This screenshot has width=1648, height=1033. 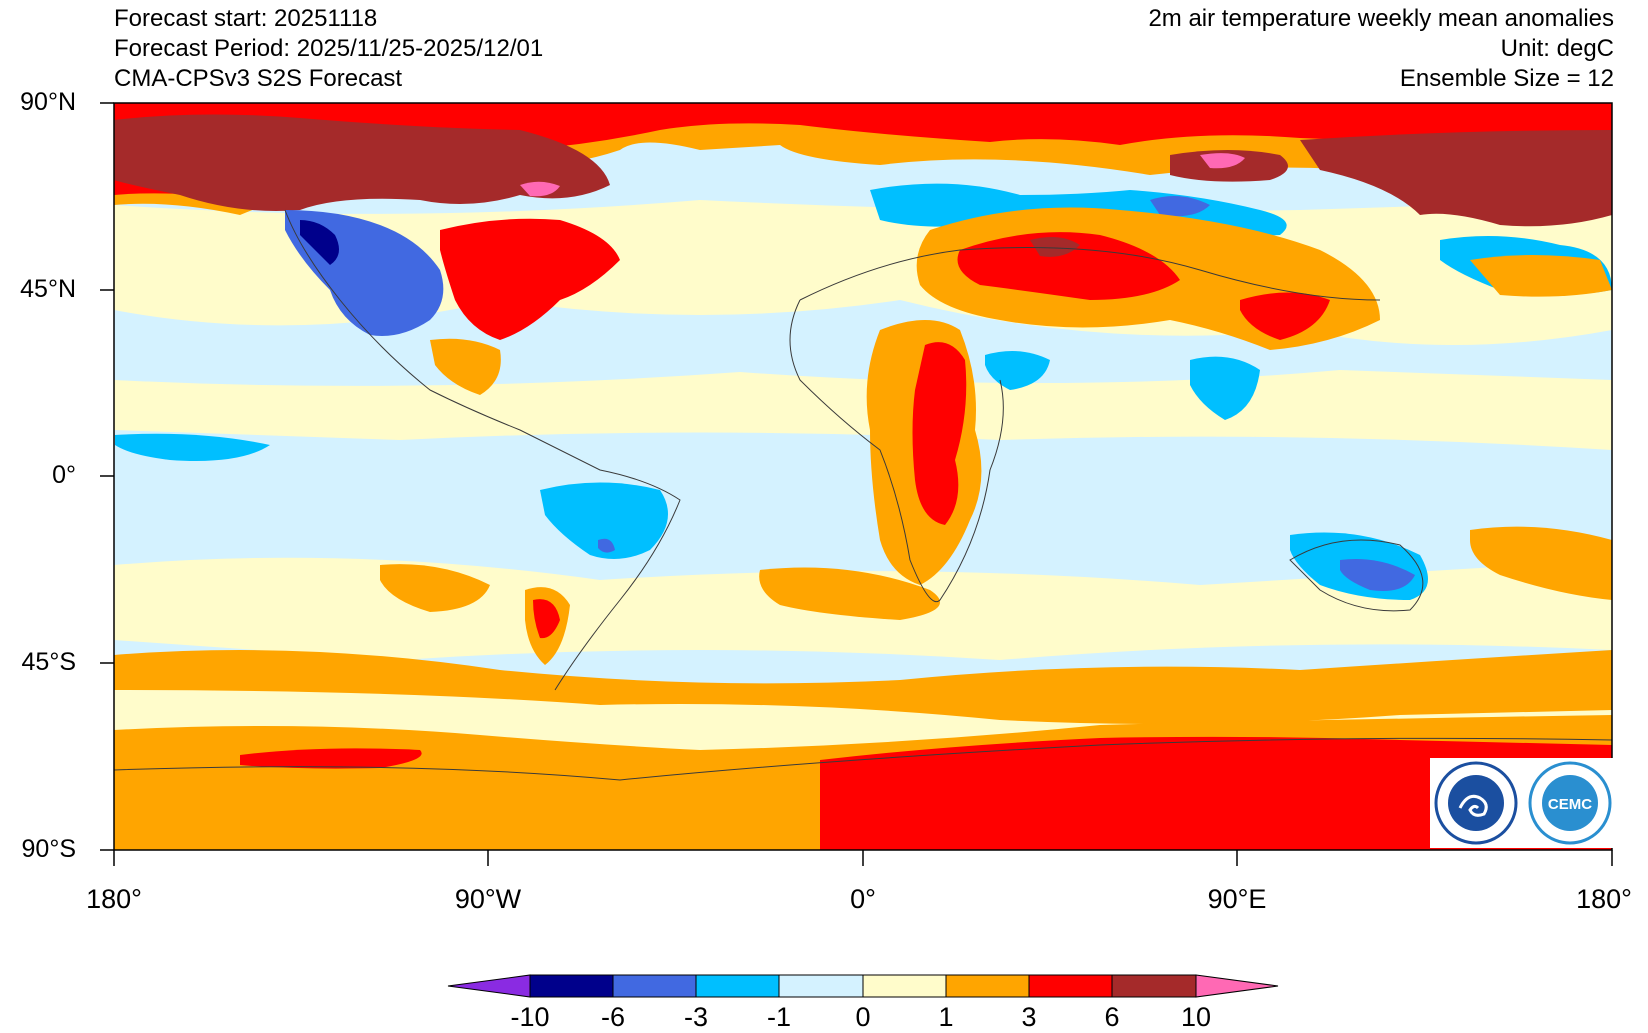 What do you see at coordinates (1237, 986) in the screenshot?
I see `colorbar-over` at bounding box center [1237, 986].